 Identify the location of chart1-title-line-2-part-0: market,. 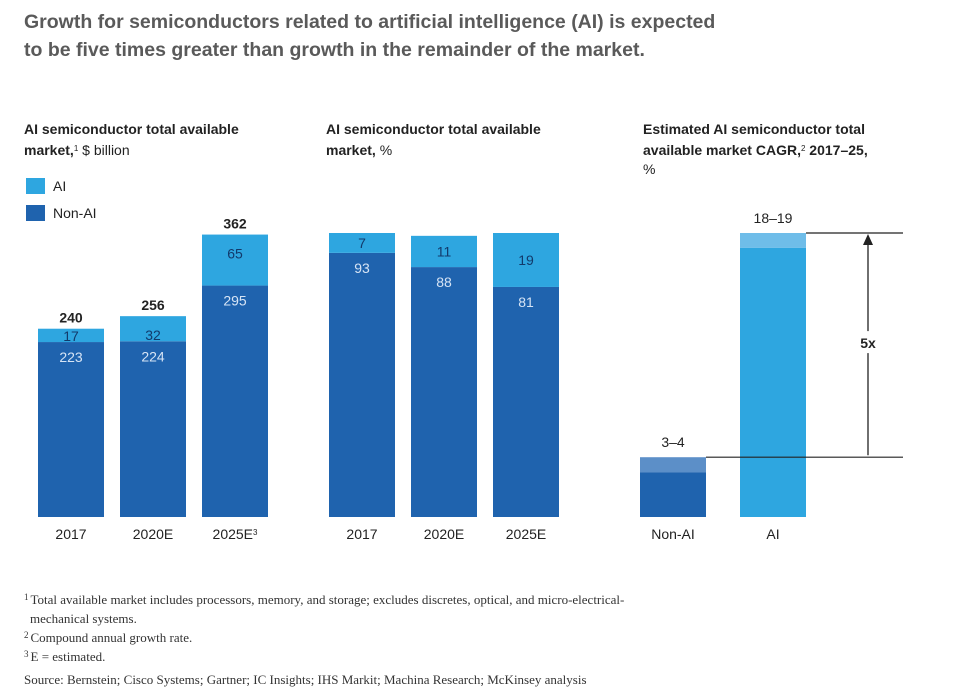
(49, 150).